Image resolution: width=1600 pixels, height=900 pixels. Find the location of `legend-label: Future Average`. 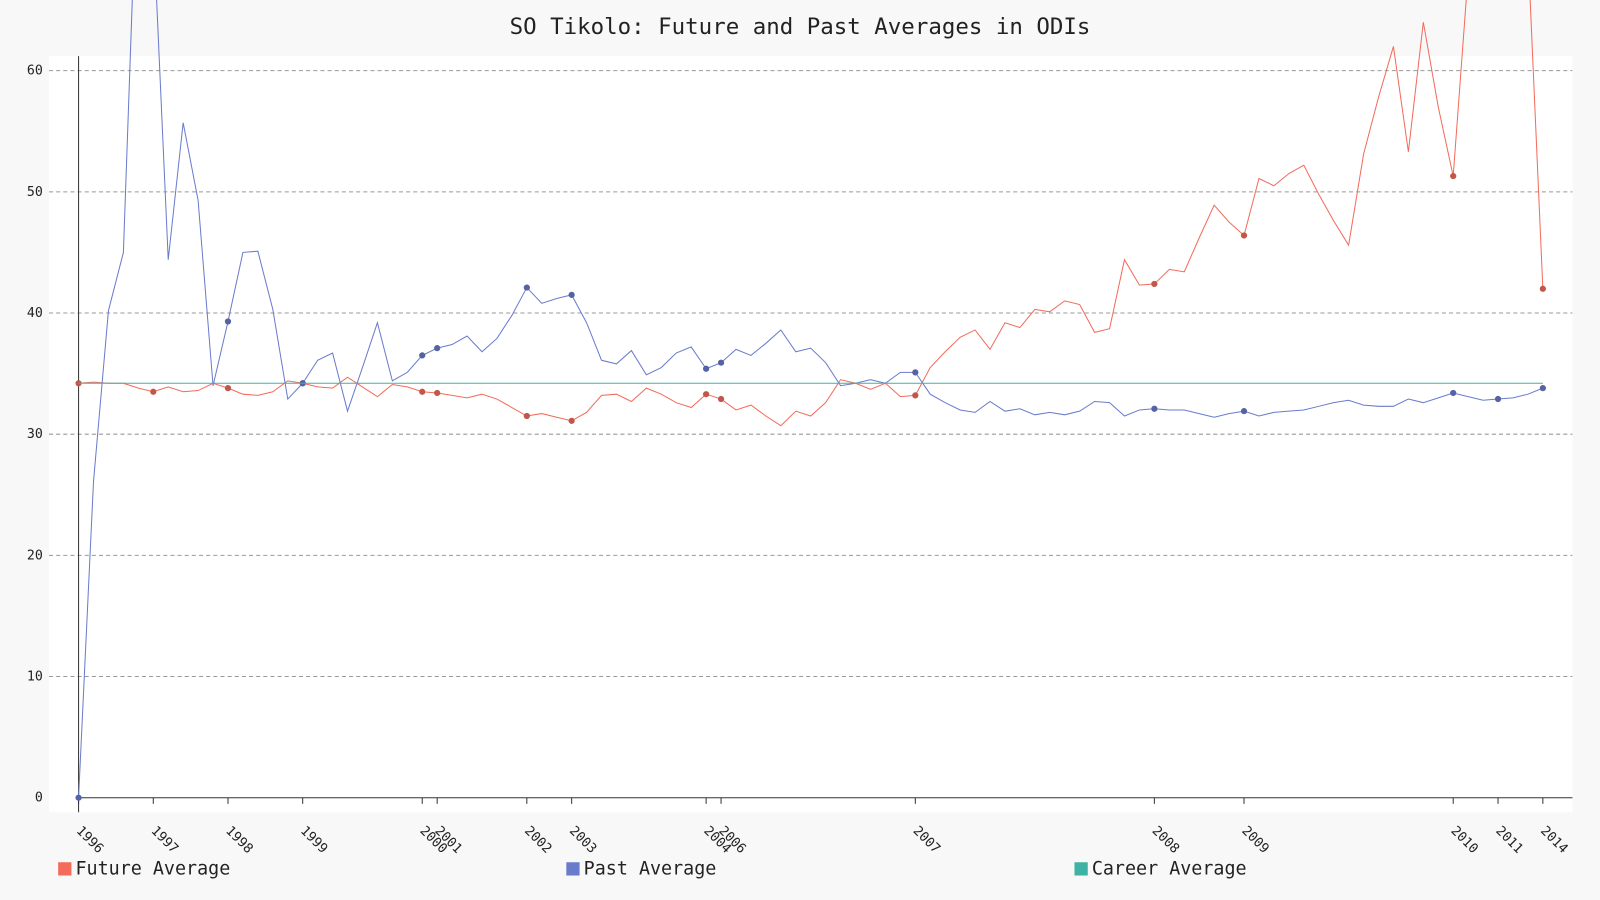

legend-label: Future Average is located at coordinates (153, 868).